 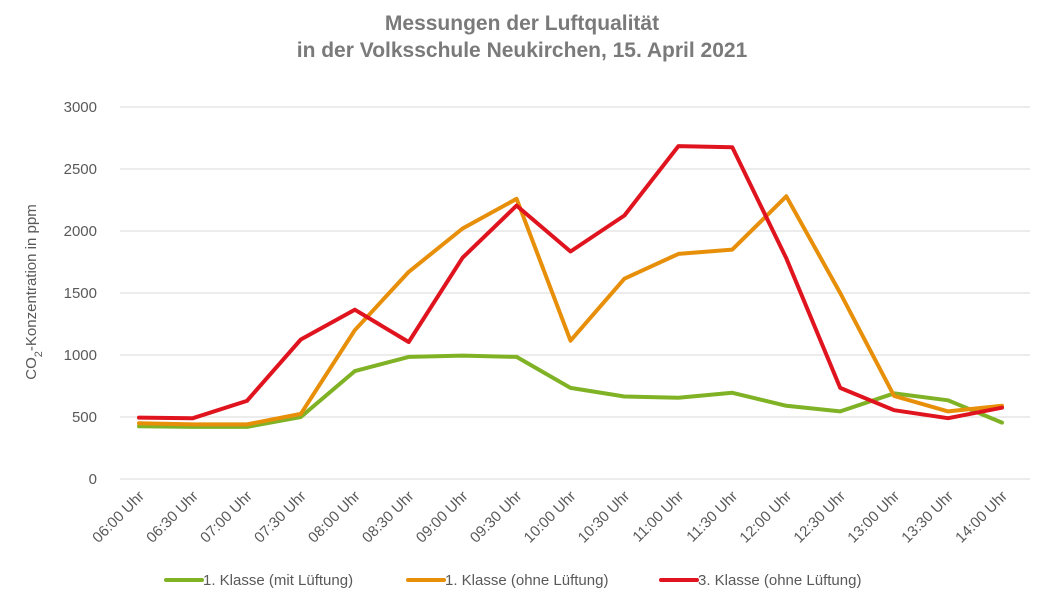 What do you see at coordinates (80, 231) in the screenshot?
I see `y-tick-label: 2000` at bounding box center [80, 231].